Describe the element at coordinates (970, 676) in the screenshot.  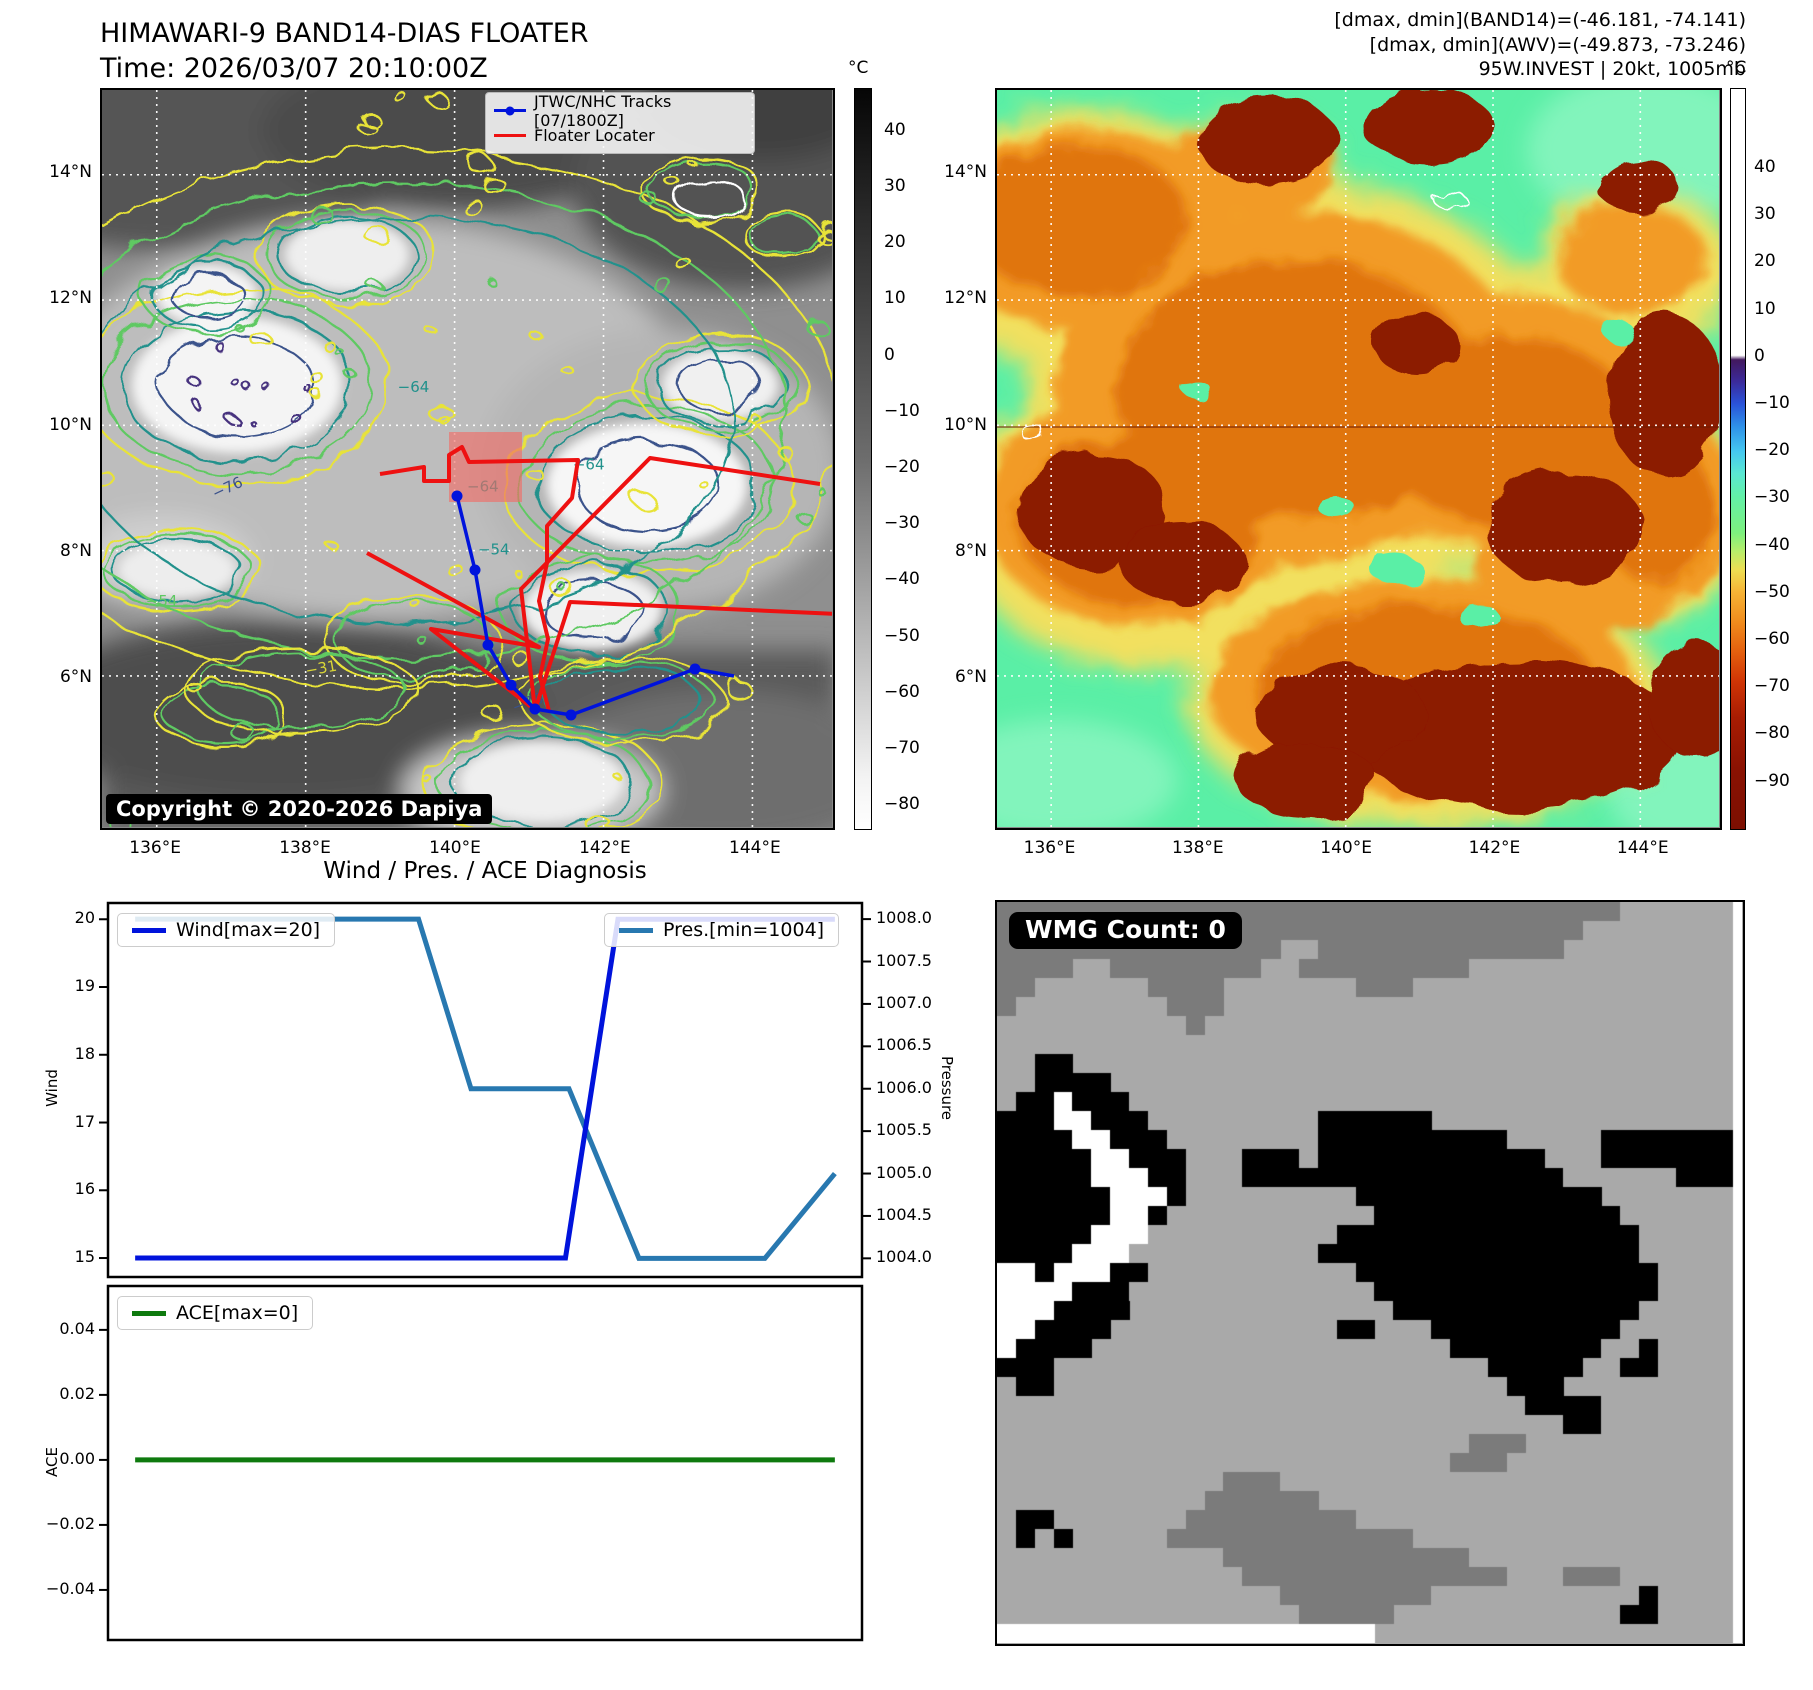
I see `awv-y-tick: 6°N` at that location.